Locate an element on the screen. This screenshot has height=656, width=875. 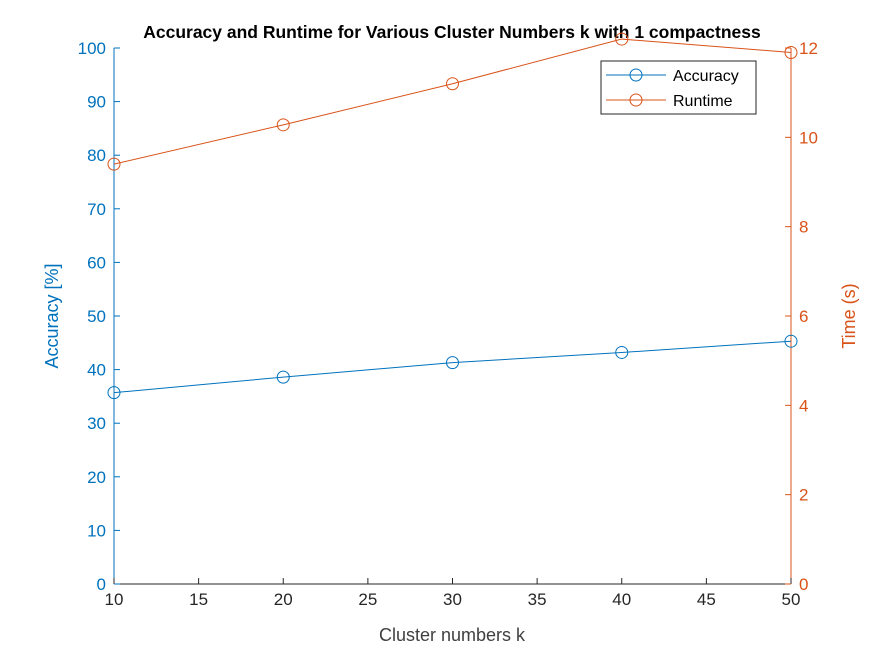
legend-marker-accuracy is located at coordinates (636, 75).